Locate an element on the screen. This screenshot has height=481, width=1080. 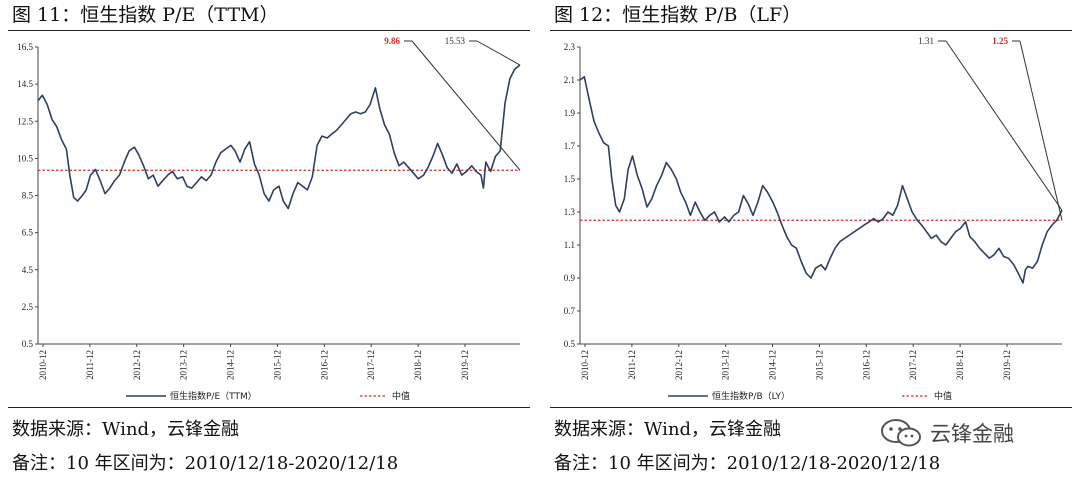
legend-series-label: 恒生指数P/B（LY） is located at coordinates (751, 396).